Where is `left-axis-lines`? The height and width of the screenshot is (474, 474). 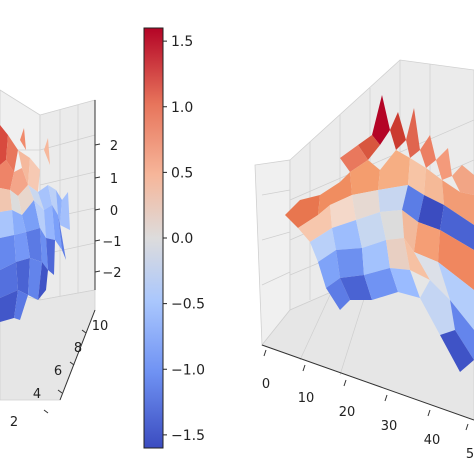
left-axis-lines is located at coordinates (77, 250).